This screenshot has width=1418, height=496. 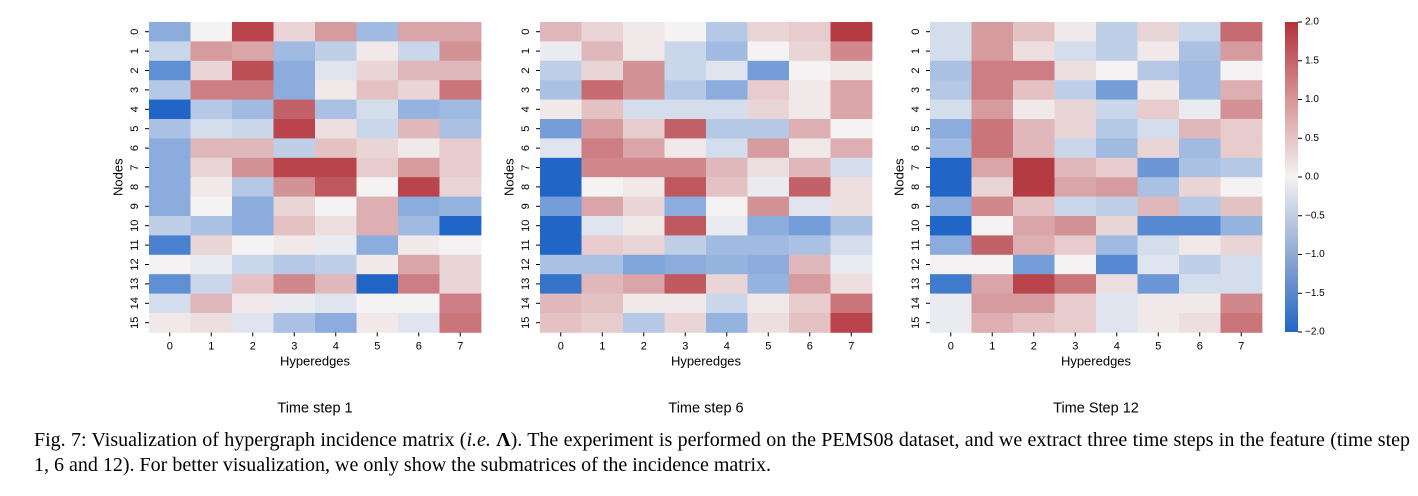 What do you see at coordinates (602, 346) in the screenshot?
I see `x-tick-label: 1` at bounding box center [602, 346].